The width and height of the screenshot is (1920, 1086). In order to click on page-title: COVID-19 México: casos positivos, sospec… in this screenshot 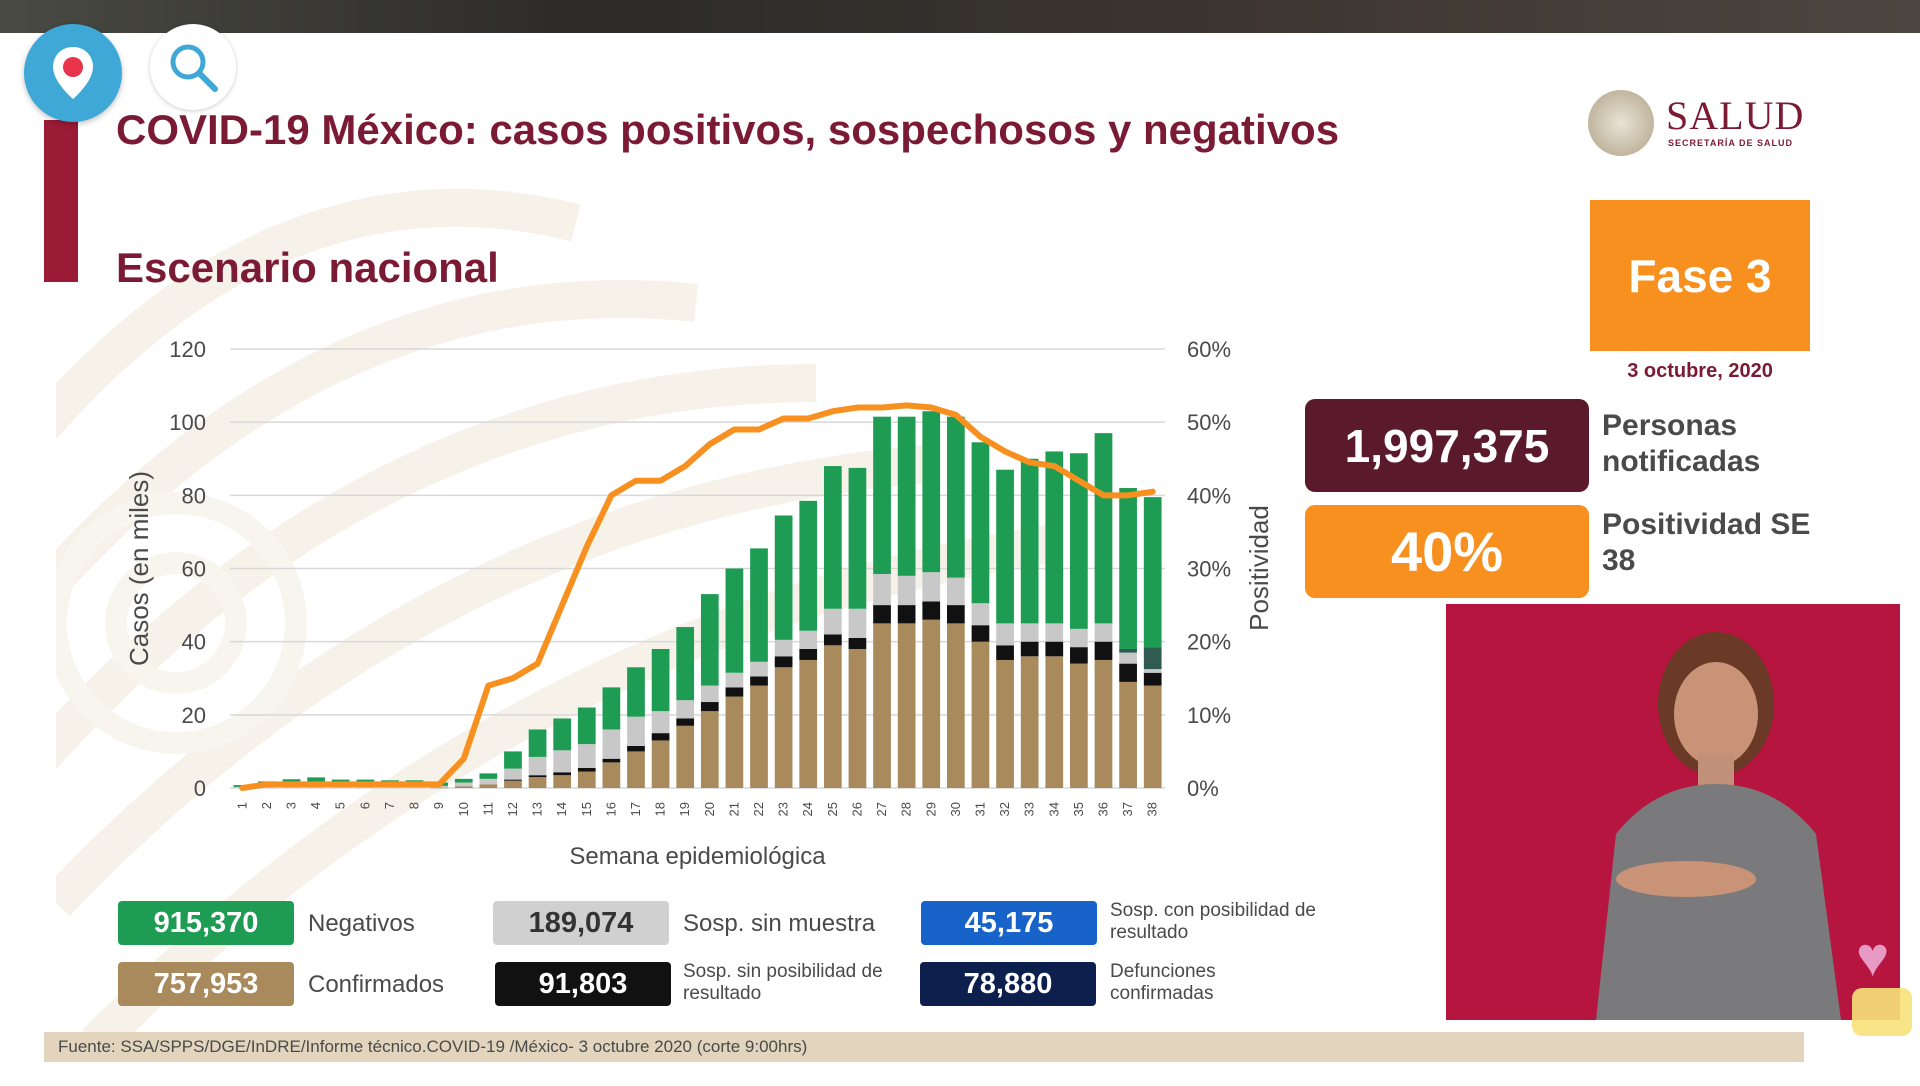, I will do `click(728, 129)`.